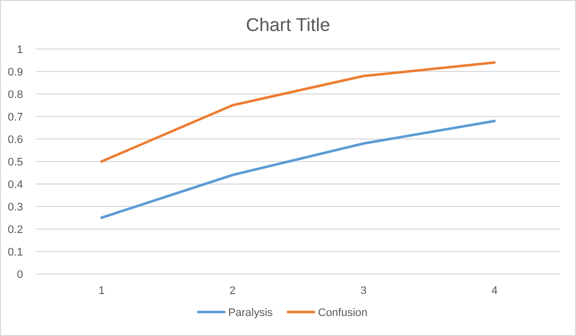 The image size is (576, 336). Describe the element at coordinates (15, 72) in the screenshot. I see `y-tick-label: 0.9` at that location.